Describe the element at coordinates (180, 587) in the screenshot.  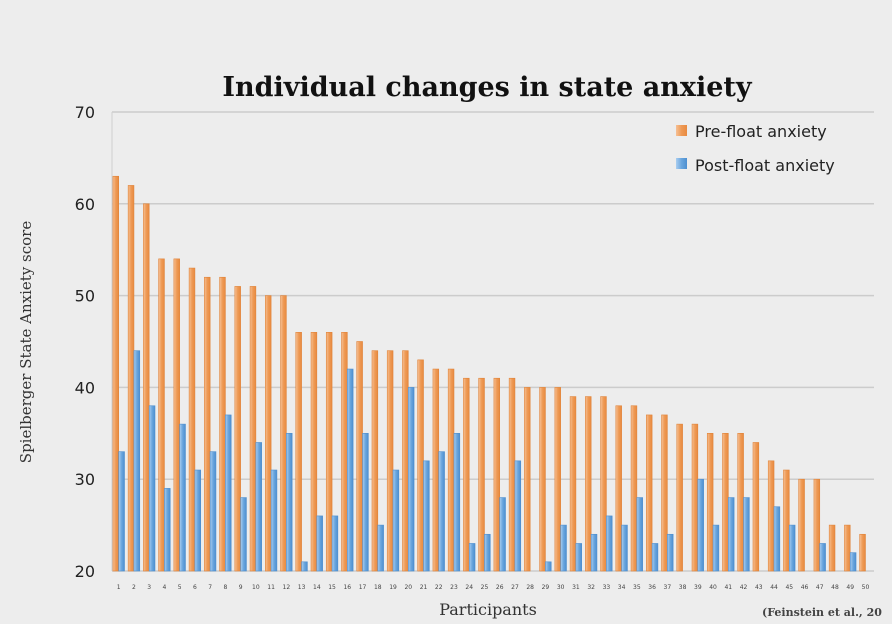
I see `x-tick-label: 5` at that location.